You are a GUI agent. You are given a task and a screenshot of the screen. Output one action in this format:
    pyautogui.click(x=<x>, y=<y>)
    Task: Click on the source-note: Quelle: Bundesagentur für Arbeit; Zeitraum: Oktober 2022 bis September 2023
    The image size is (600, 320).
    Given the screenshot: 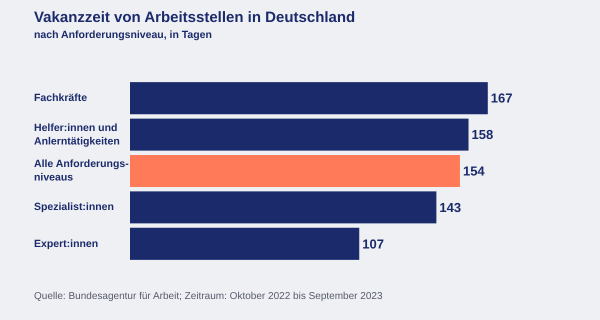 What is the action you would take?
    pyautogui.click(x=208, y=296)
    